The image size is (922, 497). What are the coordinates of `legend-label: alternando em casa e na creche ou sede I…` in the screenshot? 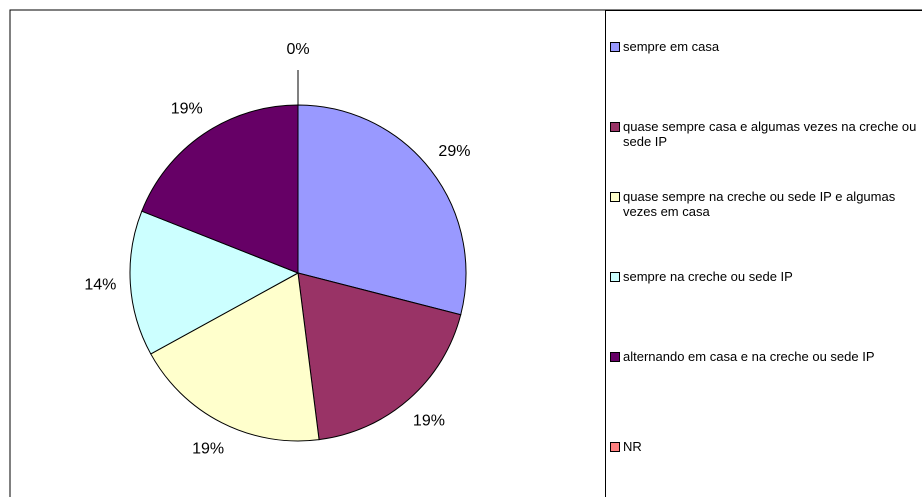 It's located at (749, 356).